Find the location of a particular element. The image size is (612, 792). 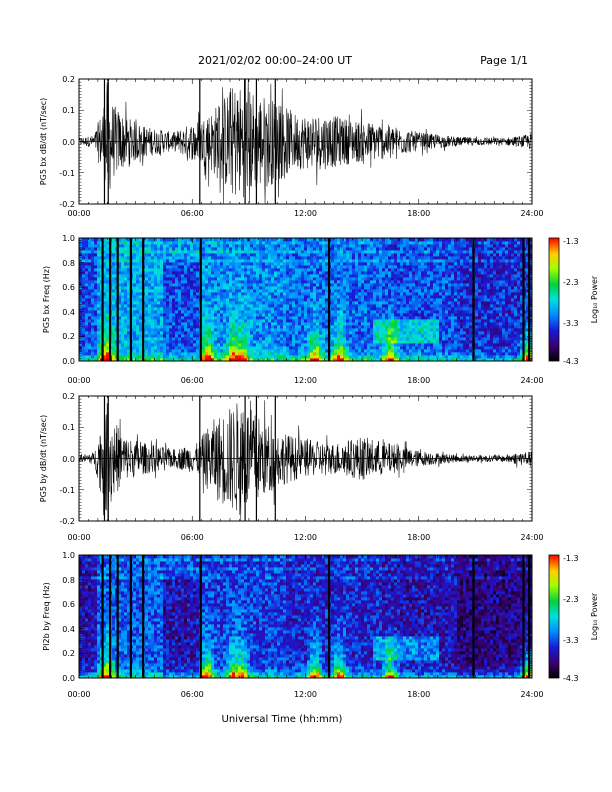

y-tick-label: -0.2 is located at coordinates (67, 204).